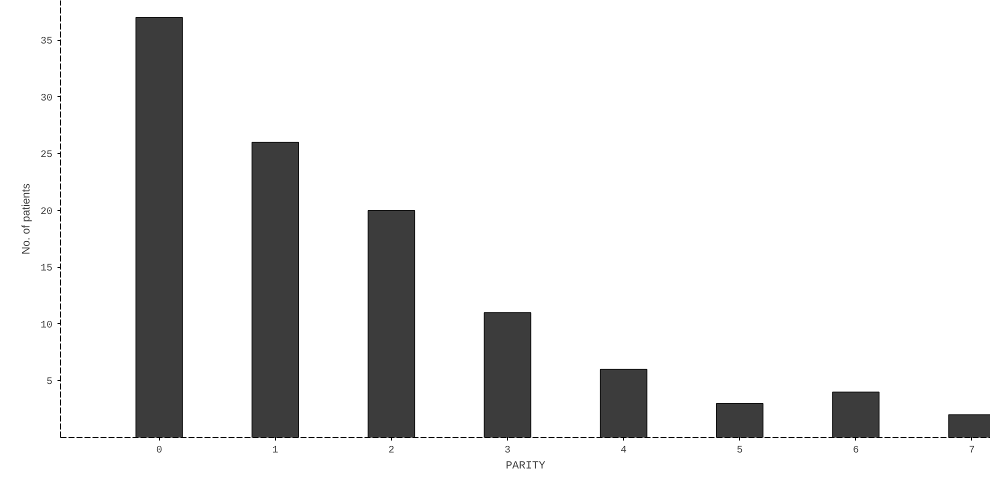  I want to click on x-tick-label: 2, so click(391, 451).